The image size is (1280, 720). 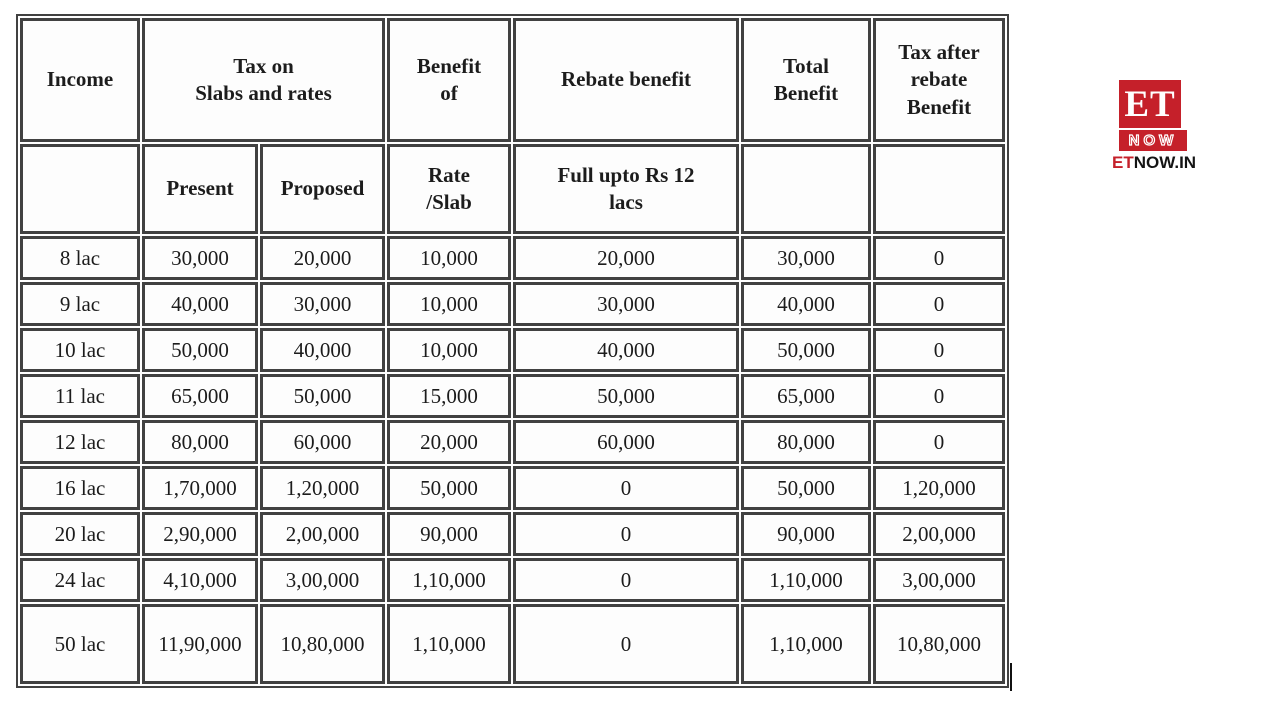 What do you see at coordinates (626, 189) in the screenshot?
I see `col-header-full-upto: Full upto Rs 12 lacs` at bounding box center [626, 189].